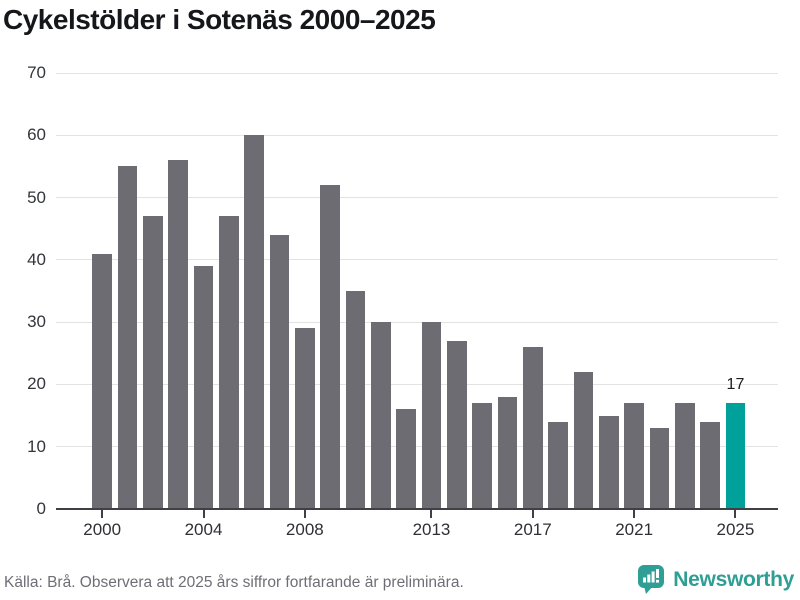 Image resolution: width=800 pixels, height=600 pixels. Describe the element at coordinates (685, 456) in the screenshot. I see `bar-2023` at that location.